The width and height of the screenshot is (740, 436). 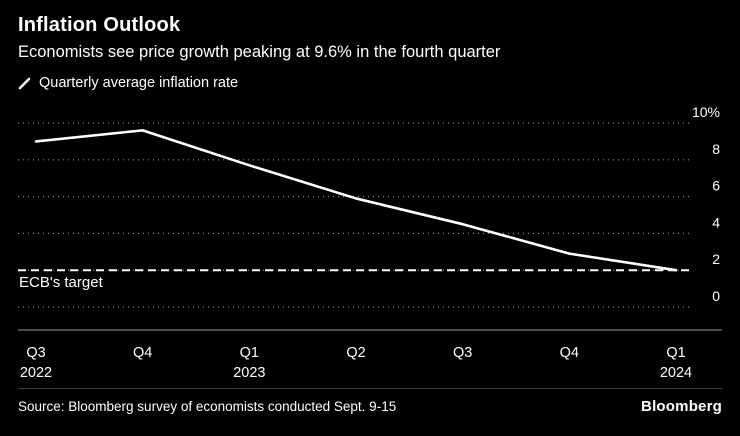 What do you see at coordinates (370, 83) in the screenshot?
I see `legend: Quarterly average inflation rate` at bounding box center [370, 83].